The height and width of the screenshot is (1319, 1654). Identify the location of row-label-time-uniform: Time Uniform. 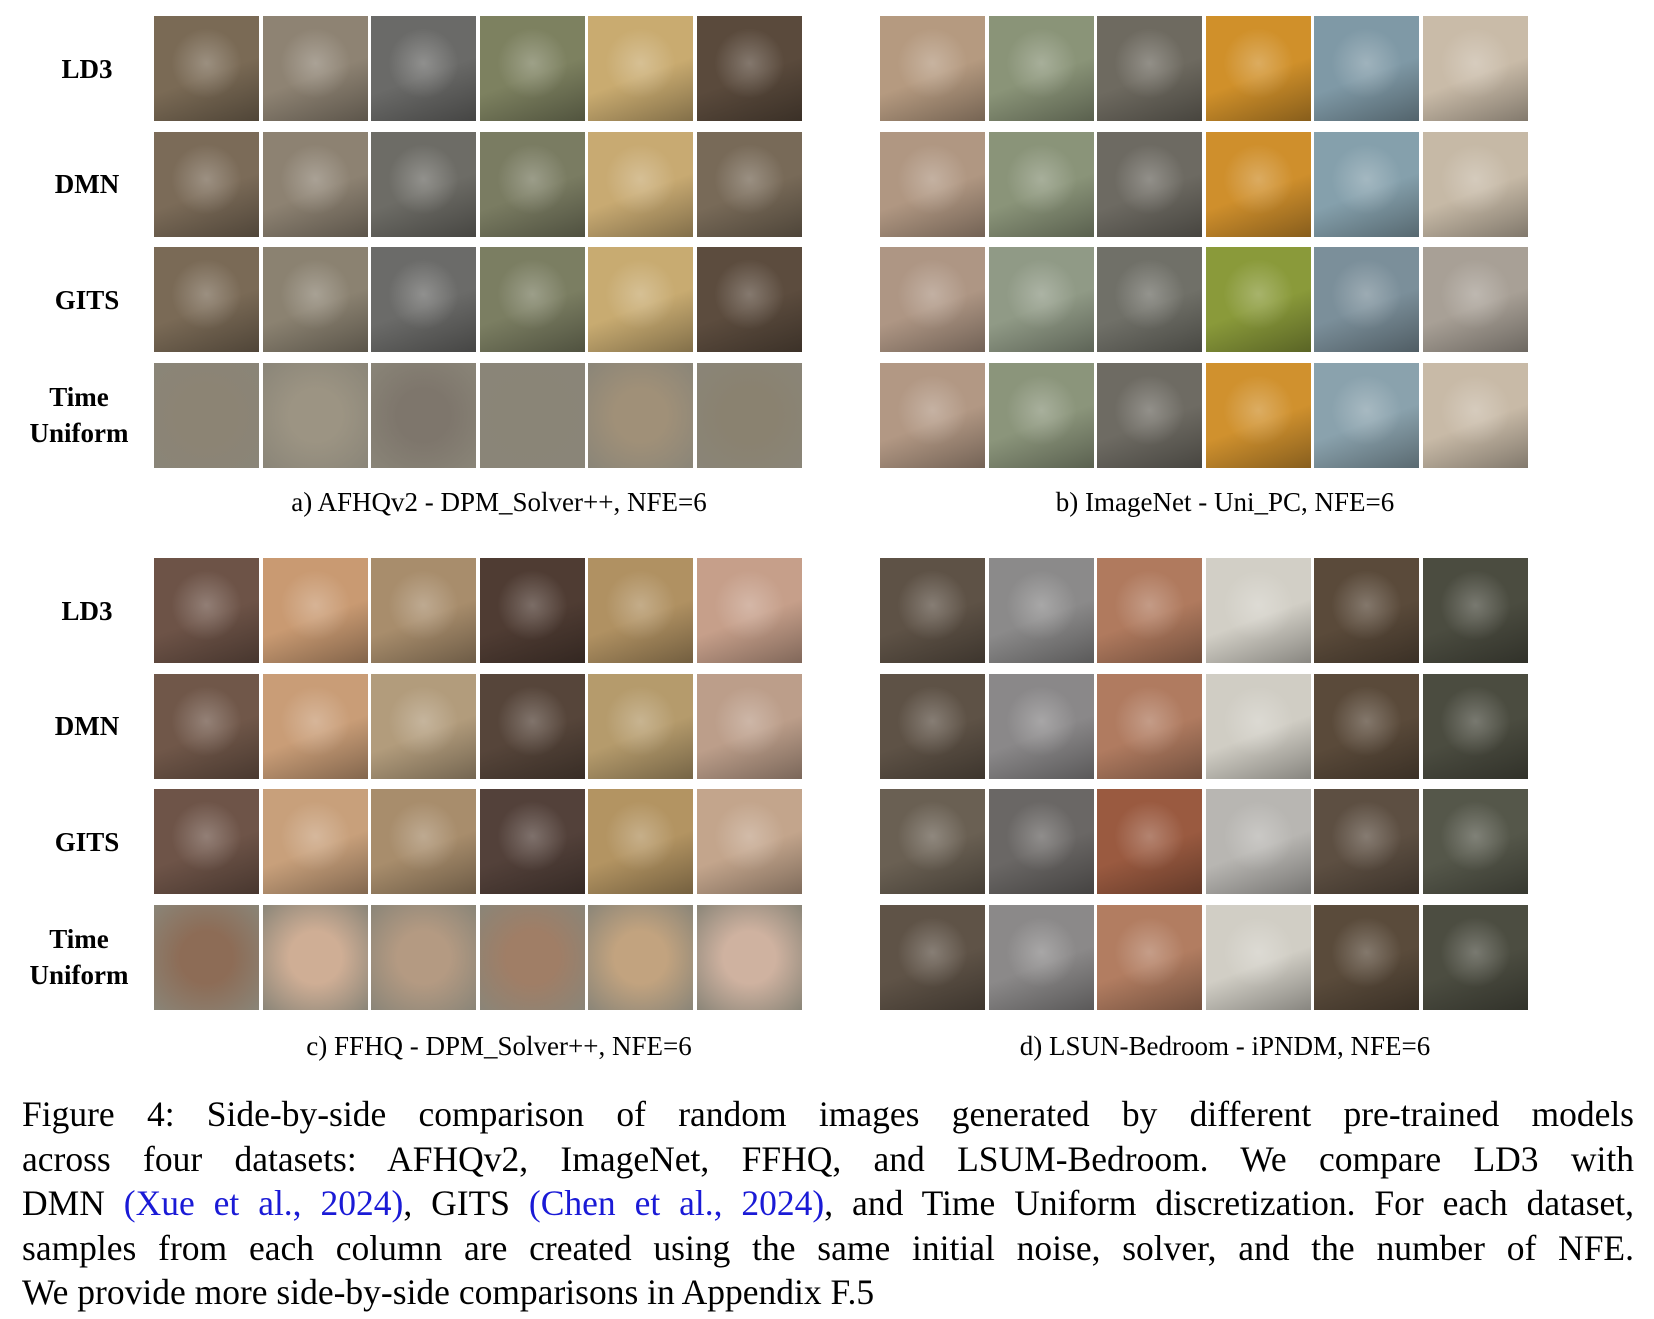
(79, 414).